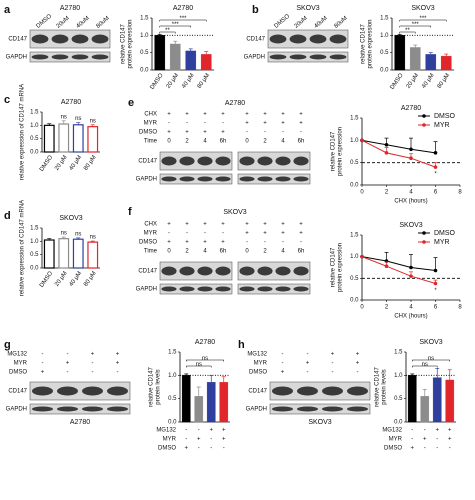  What do you see at coordinates (131, 43) in the screenshot?
I see `y-axis-label: protein expression` at bounding box center [131, 43].